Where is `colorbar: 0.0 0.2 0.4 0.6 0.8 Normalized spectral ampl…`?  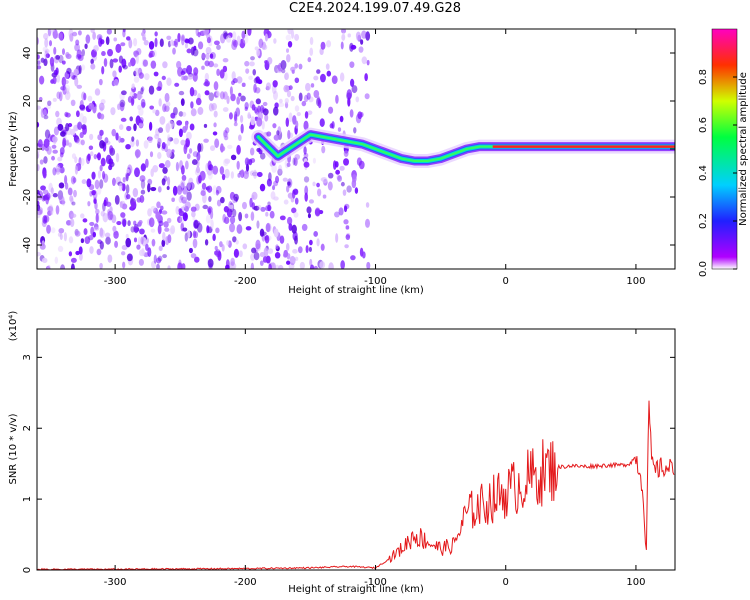
colorbar: 0.0 0.2 0.4 0.6 0.8 Normalized spectral ampl… is located at coordinates (723, 152).